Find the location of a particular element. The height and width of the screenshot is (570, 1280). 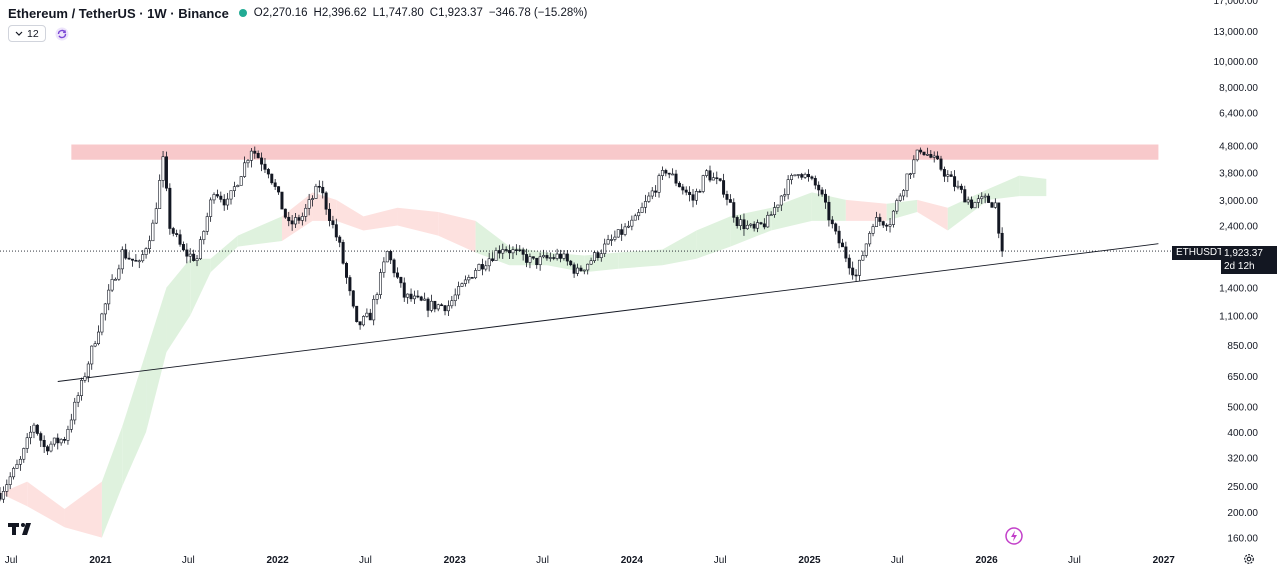

y-tick-label: 1,400.00 is located at coordinates (1238, 289).